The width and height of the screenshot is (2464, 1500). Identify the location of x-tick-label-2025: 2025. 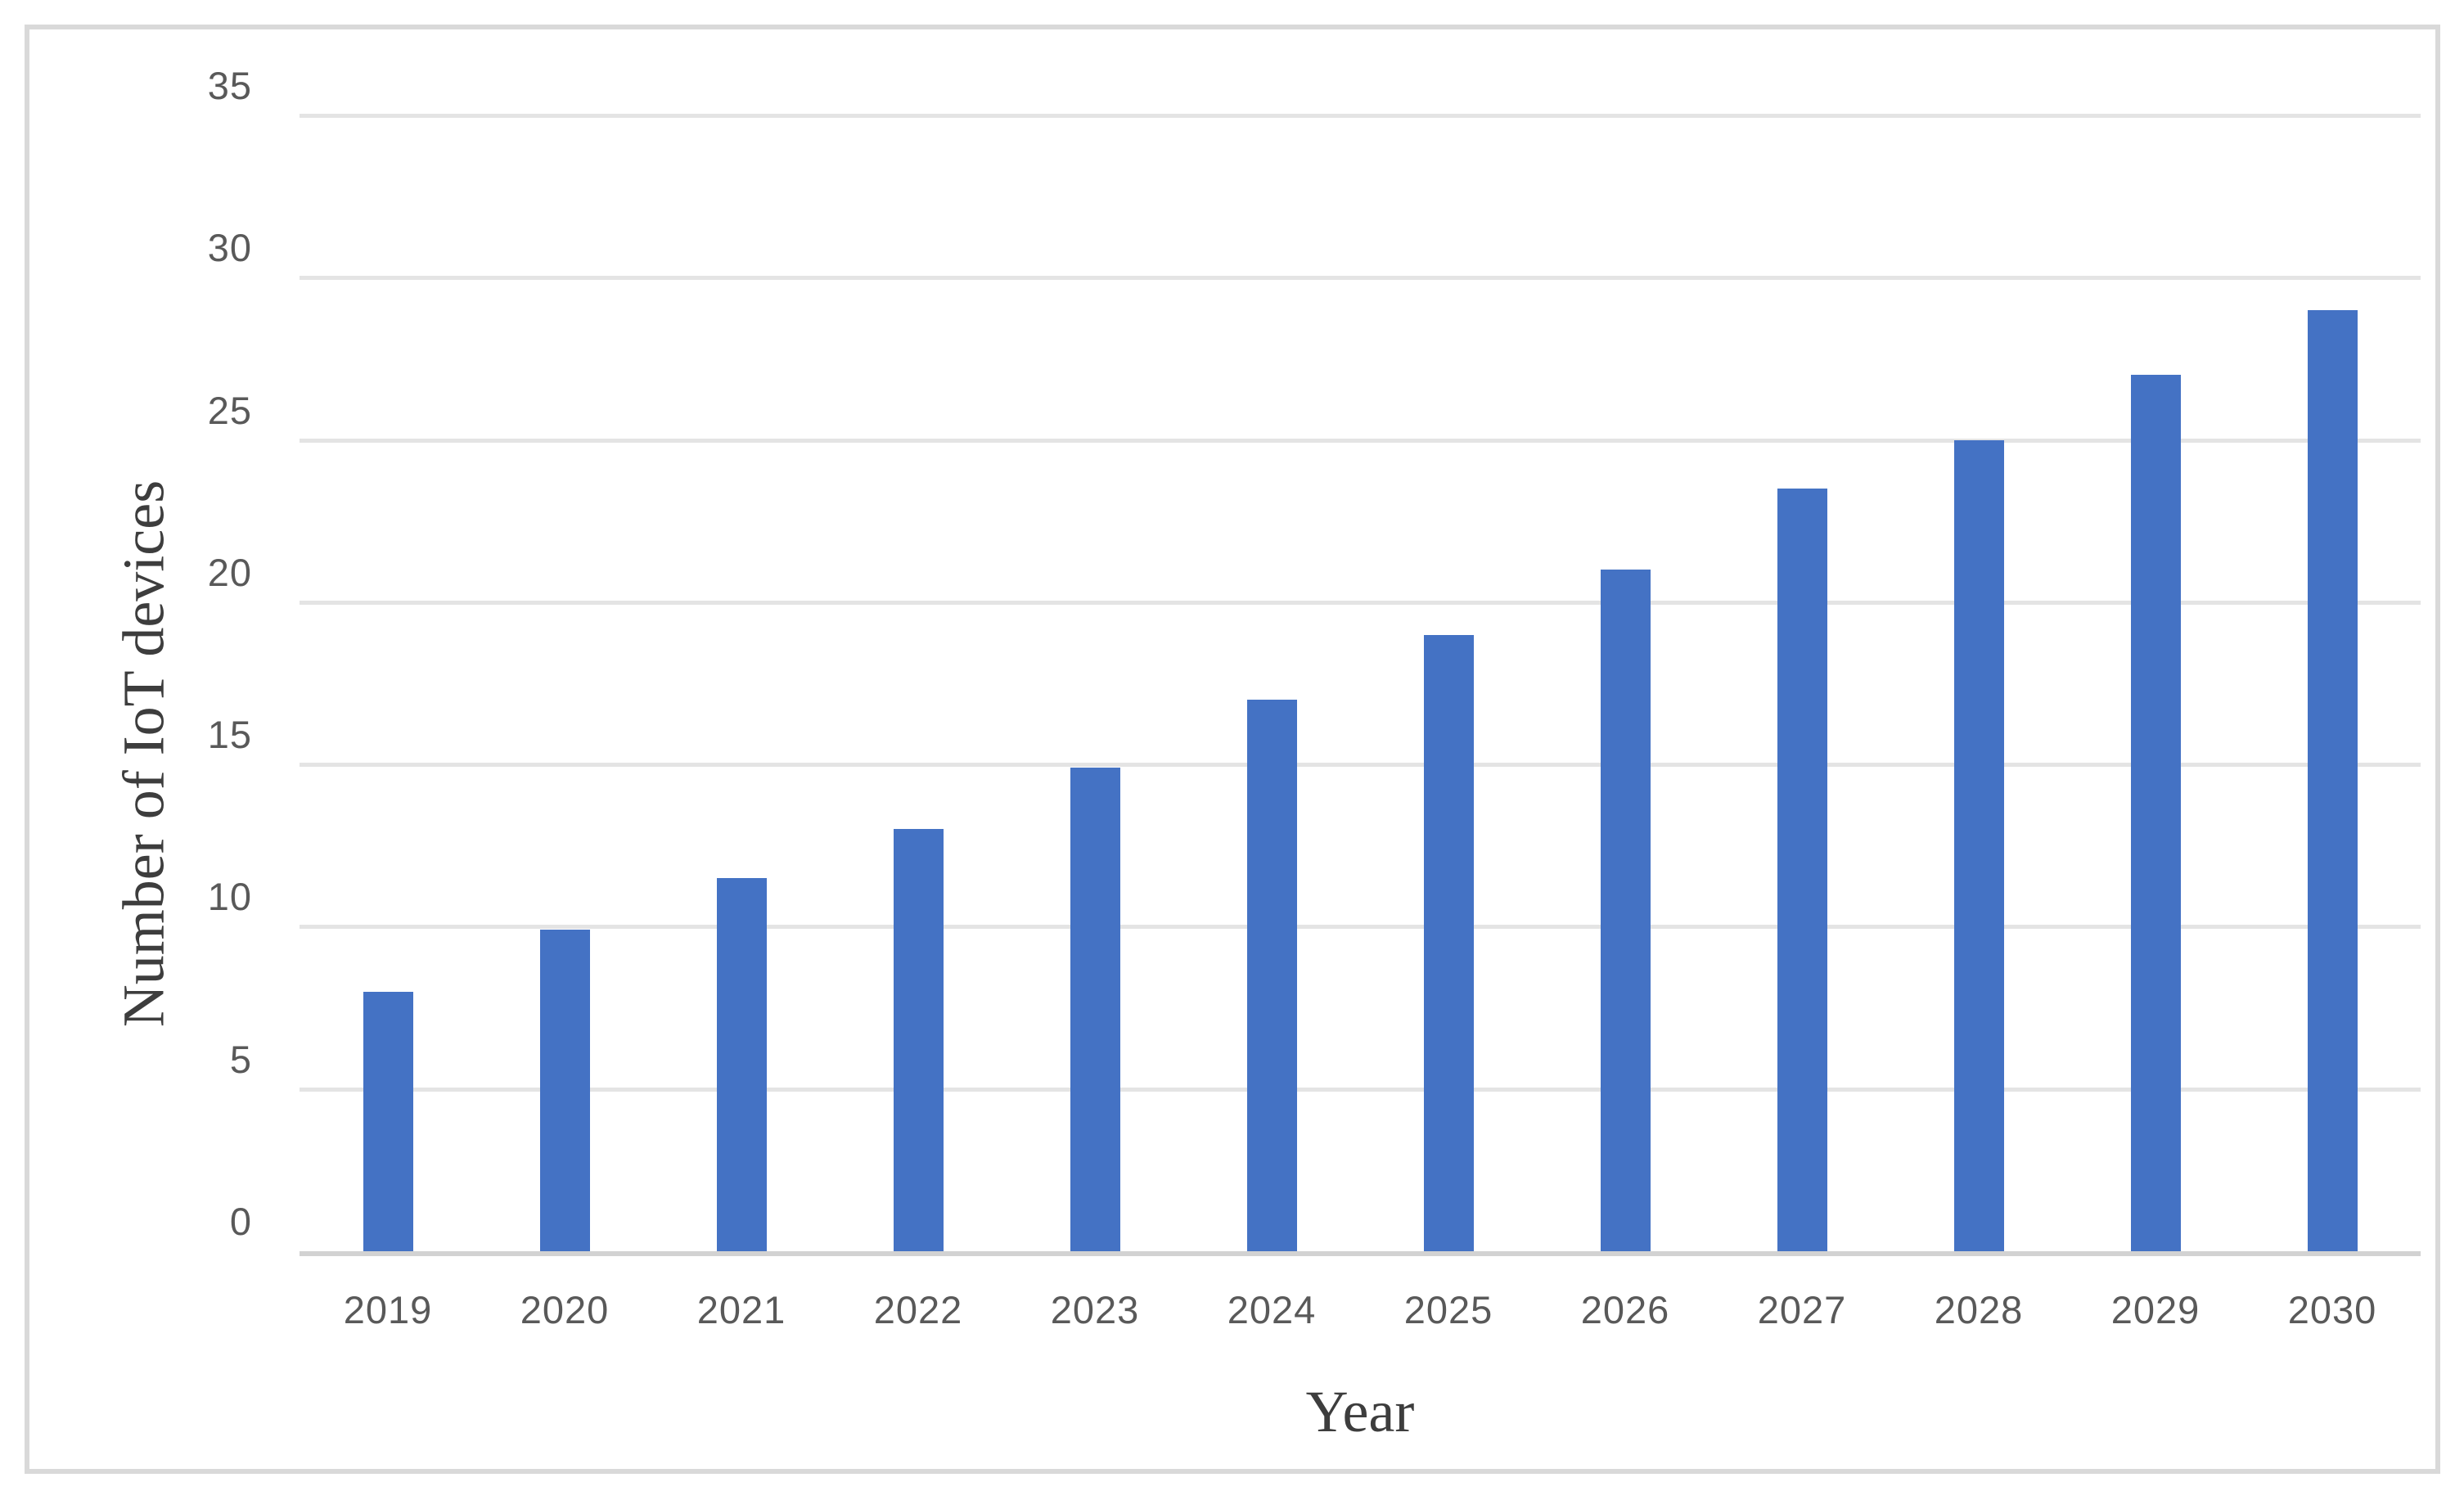
(1448, 1309).